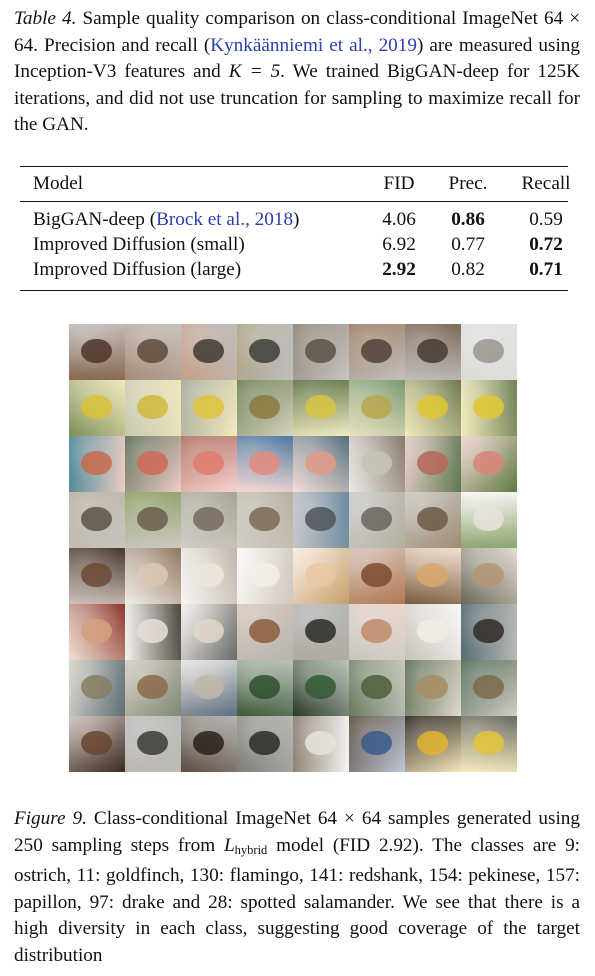 This screenshot has height=976, width=595. I want to click on paren-open: (, so click(153, 219).